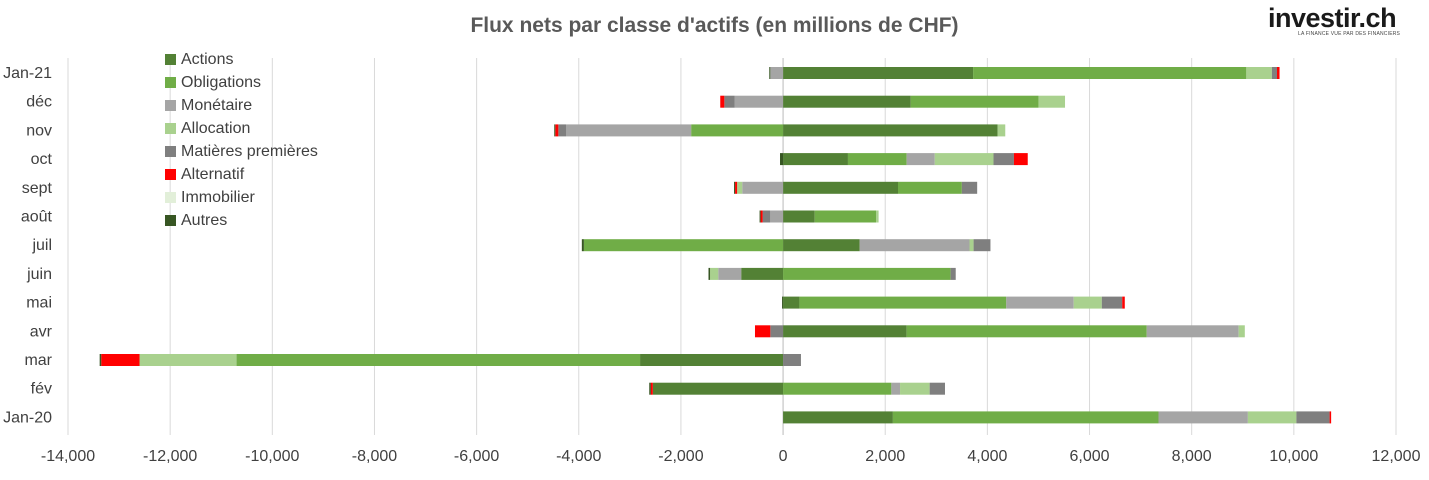 The height and width of the screenshot is (480, 1429). Describe the element at coordinates (1349, 34) in the screenshot. I see `logo-tagline: LA FINANCE VUE PAR DES FINANCIERS` at that location.